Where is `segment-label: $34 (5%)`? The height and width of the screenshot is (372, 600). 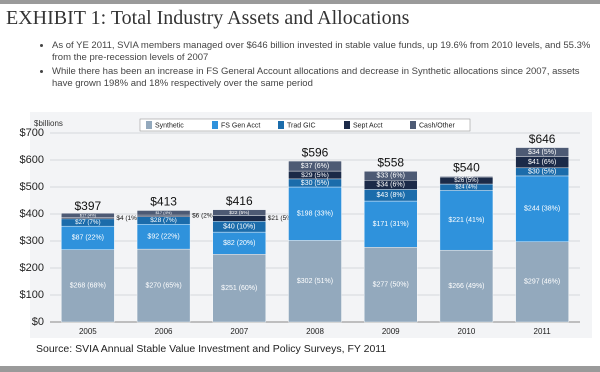 segment-label: $34 (5%) is located at coordinates (542, 152).